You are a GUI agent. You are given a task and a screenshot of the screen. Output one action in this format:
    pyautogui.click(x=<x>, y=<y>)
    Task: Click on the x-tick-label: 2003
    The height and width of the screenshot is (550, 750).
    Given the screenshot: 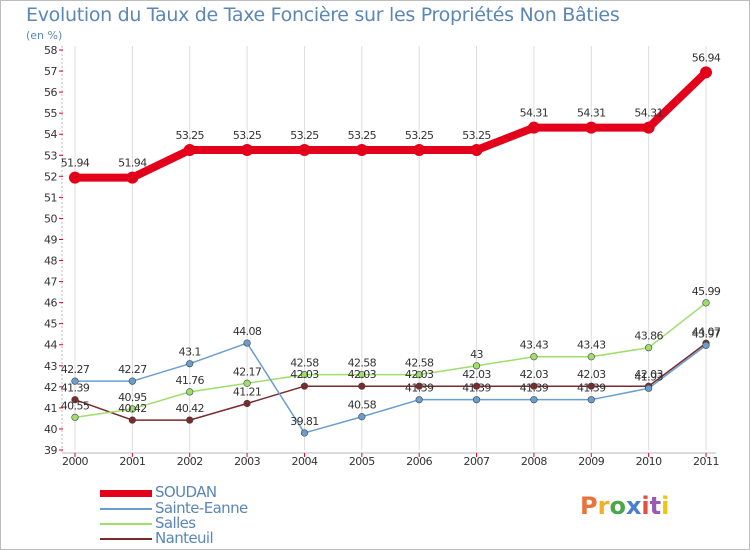 What is the action you would take?
    pyautogui.click(x=247, y=461)
    